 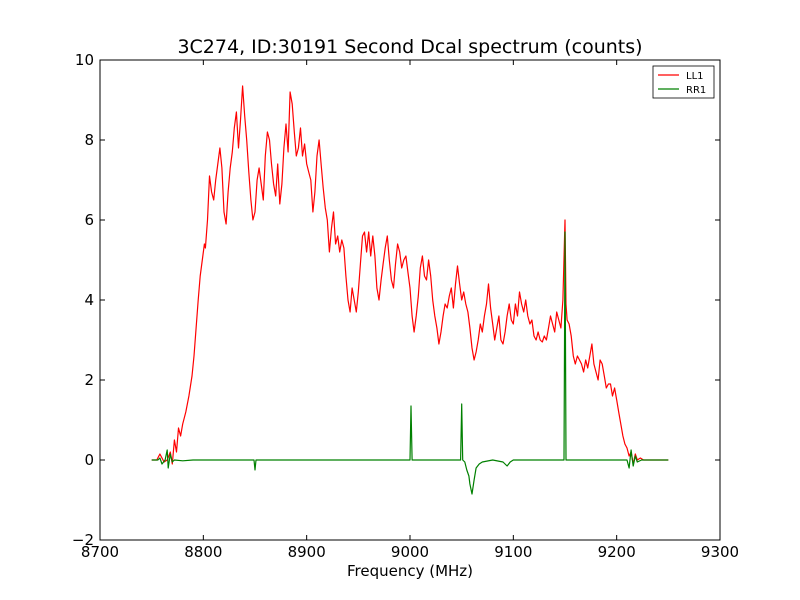 I want to click on x-axis-label: Frequency (MHz), so click(x=410, y=571).